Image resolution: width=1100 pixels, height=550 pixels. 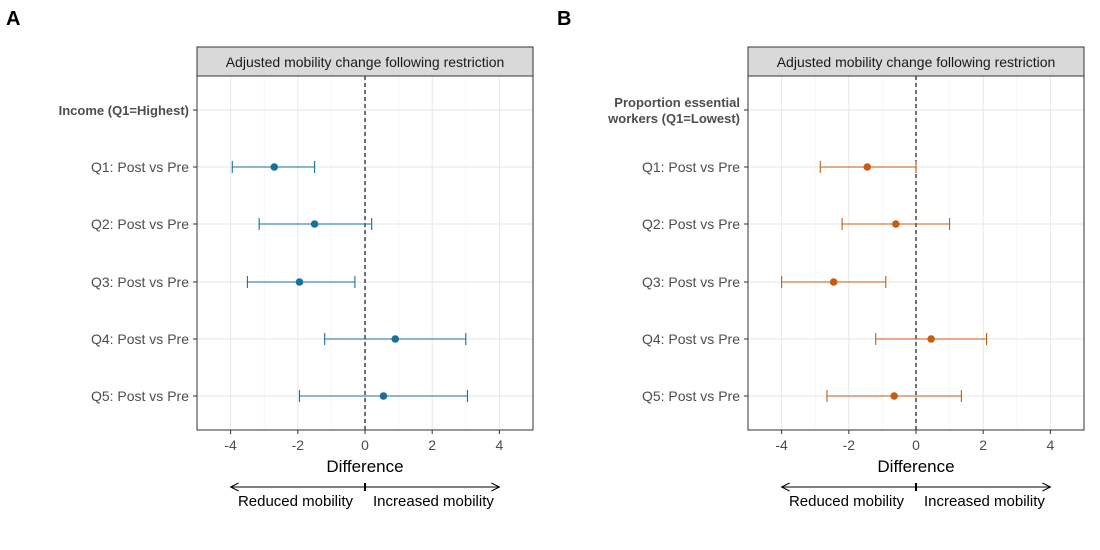 What do you see at coordinates (677, 102) in the screenshot?
I see `group-header-line: Proportion essential` at bounding box center [677, 102].